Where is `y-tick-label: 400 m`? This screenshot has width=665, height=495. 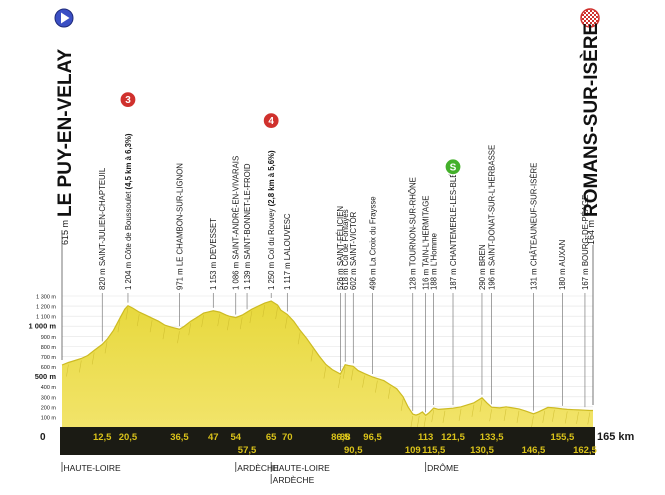
y-tick-label: 400 m is located at coordinates (49, 388).